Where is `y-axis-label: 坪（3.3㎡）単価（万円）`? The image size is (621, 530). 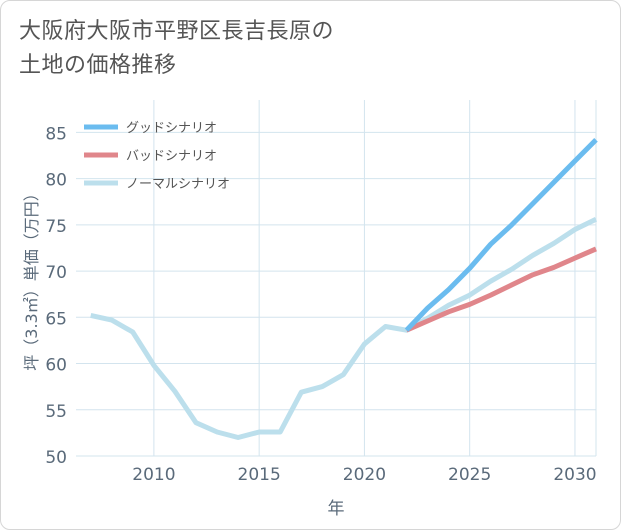 y-axis-label: 坪（3.3㎡）単価（万円） is located at coordinates (31, 277).